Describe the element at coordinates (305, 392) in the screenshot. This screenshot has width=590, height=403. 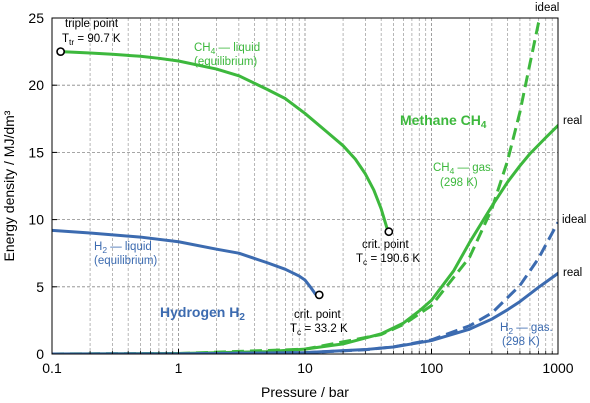
I see `x-axis-title: Pressure / bar` at that location.